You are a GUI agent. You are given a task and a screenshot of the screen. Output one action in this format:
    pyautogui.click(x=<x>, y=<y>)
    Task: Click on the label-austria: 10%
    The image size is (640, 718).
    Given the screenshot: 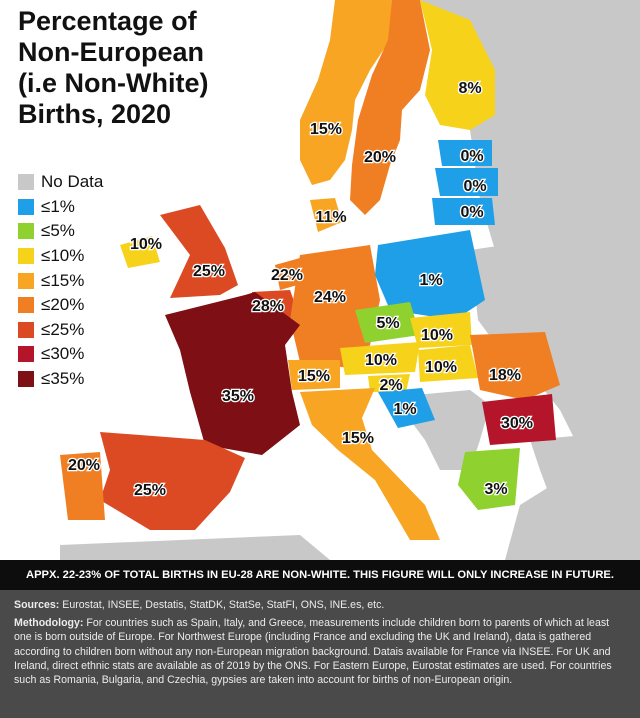 What is the action you would take?
    pyautogui.click(x=381, y=360)
    